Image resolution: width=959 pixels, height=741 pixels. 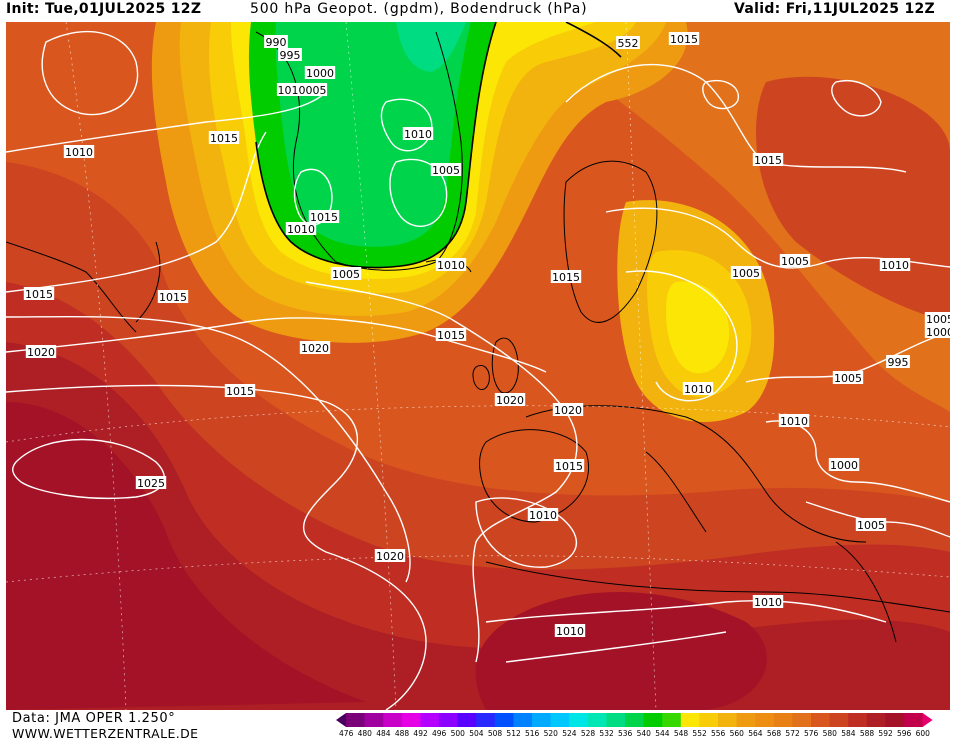 What do you see at coordinates (774, 733) in the screenshot?
I see `legend-tick-label: 568` at bounding box center [774, 733].